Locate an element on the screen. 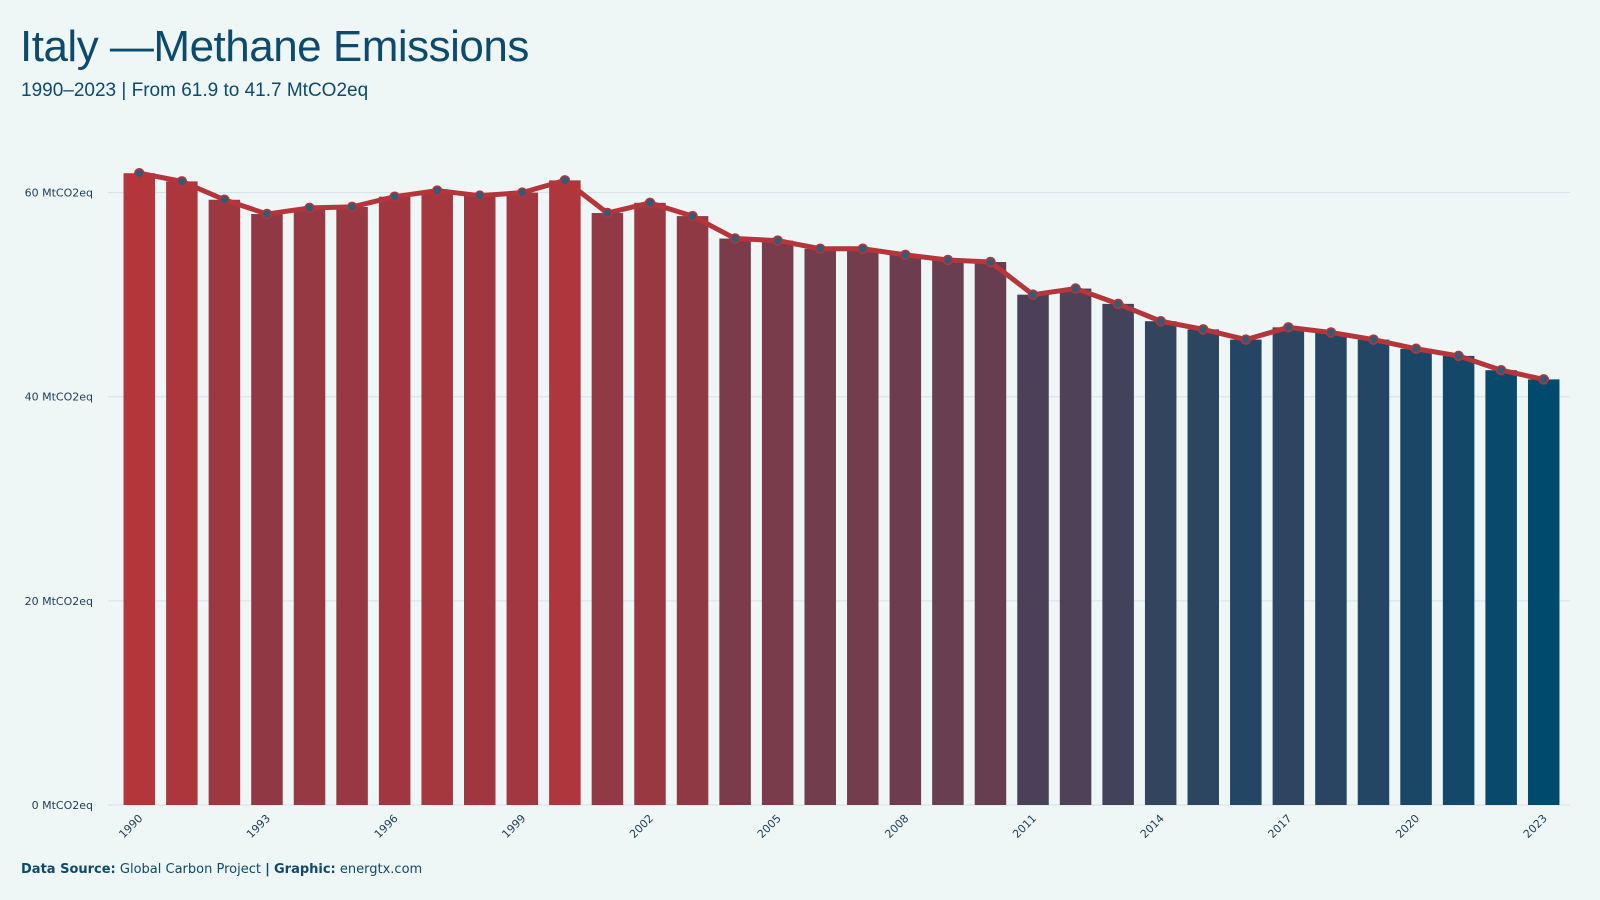 This screenshot has height=900, width=1600. x-tick-label: 2011 is located at coordinates (1024, 826).